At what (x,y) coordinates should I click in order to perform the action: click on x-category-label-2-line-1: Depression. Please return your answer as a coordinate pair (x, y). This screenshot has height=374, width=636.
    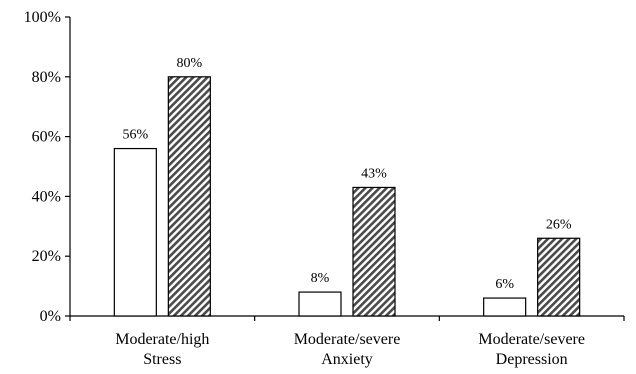
    Looking at the image, I should click on (532, 359).